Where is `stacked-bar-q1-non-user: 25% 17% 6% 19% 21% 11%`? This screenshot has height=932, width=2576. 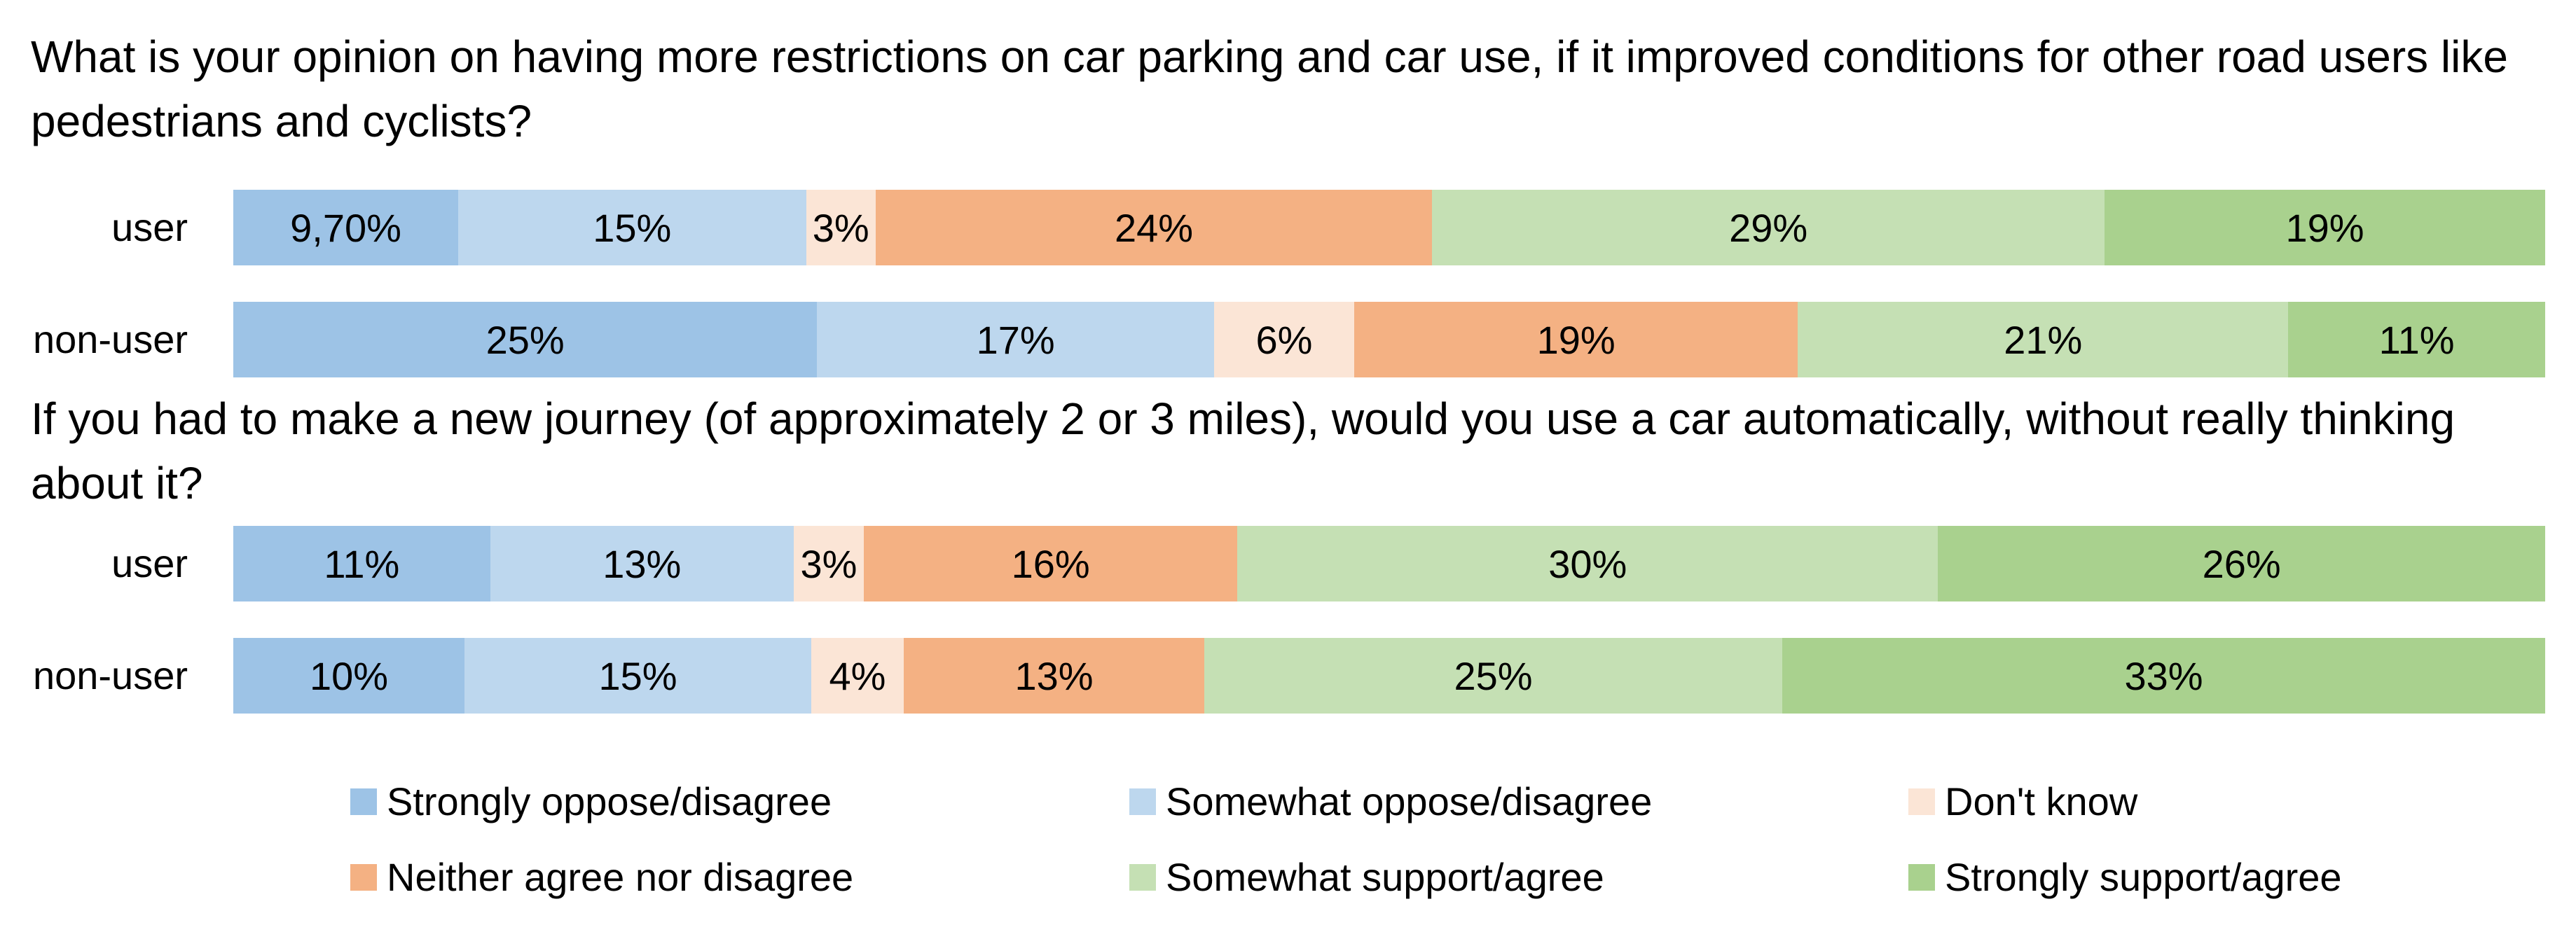 stacked-bar-q1-non-user: 25% 17% 6% 19% 21% 11% is located at coordinates (1389, 339).